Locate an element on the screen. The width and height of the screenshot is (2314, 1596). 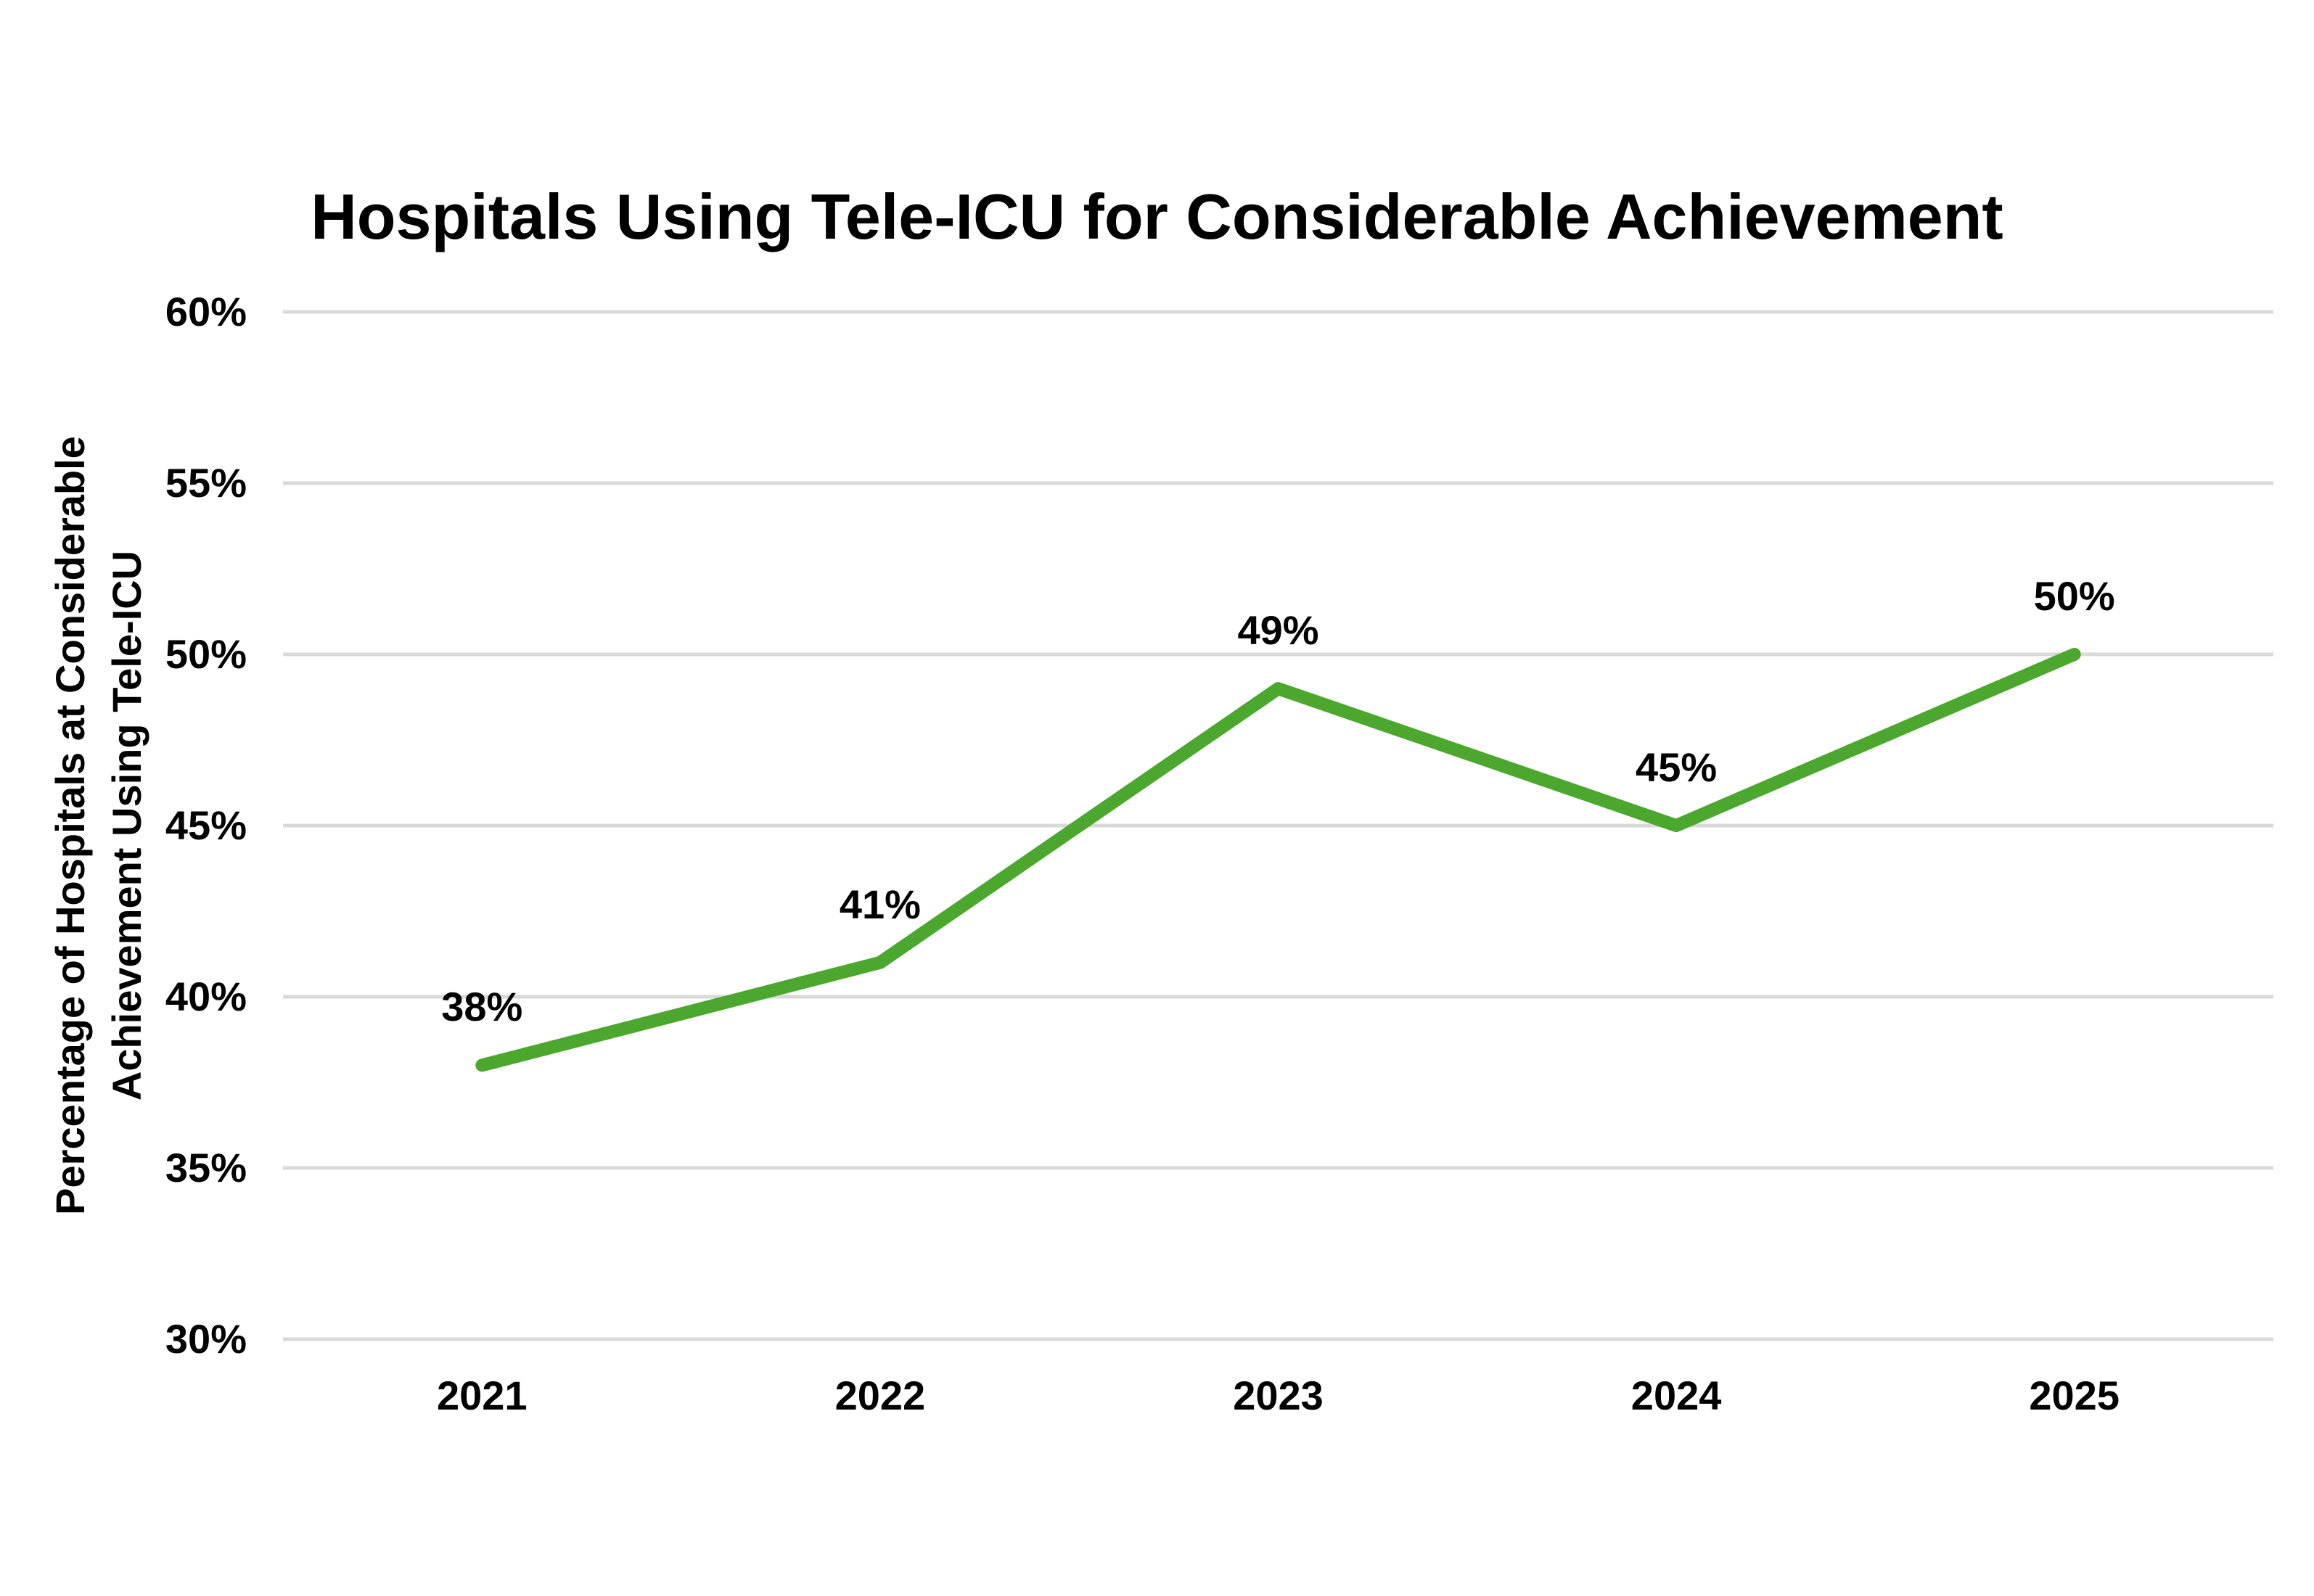
y-tick-label: 40% is located at coordinates (206, 996).